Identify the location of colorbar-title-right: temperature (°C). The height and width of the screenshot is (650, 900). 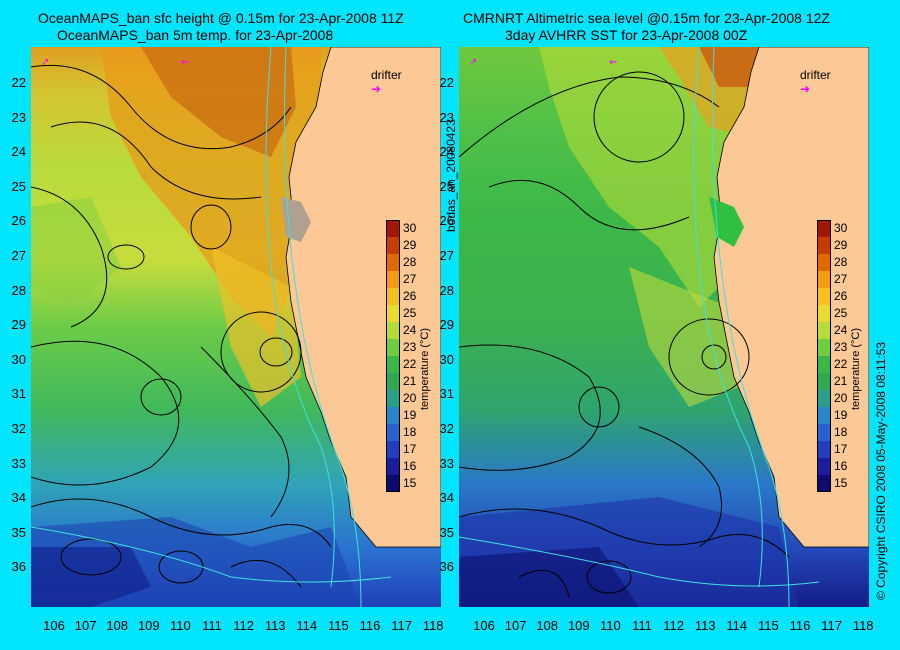
(856, 368).